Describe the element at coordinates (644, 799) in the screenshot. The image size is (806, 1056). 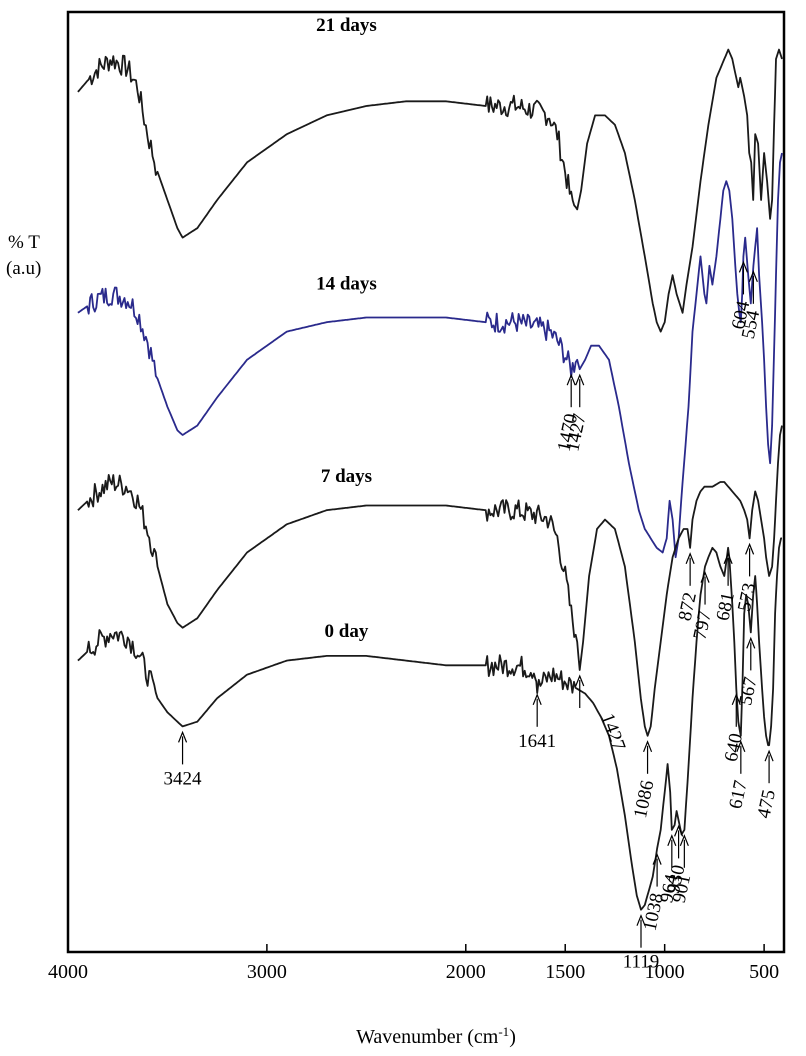
I see `peak-label: 1086` at that location.